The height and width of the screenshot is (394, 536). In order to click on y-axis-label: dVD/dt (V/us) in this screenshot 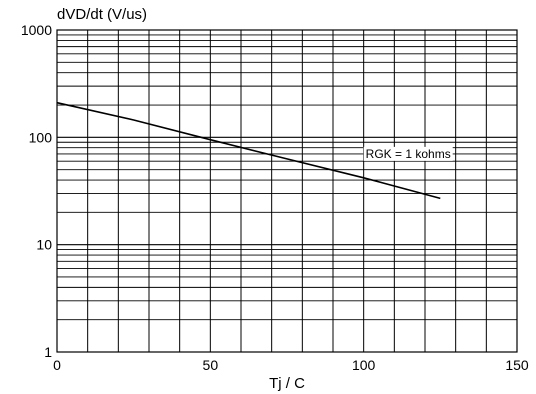, I will do `click(102, 14)`.